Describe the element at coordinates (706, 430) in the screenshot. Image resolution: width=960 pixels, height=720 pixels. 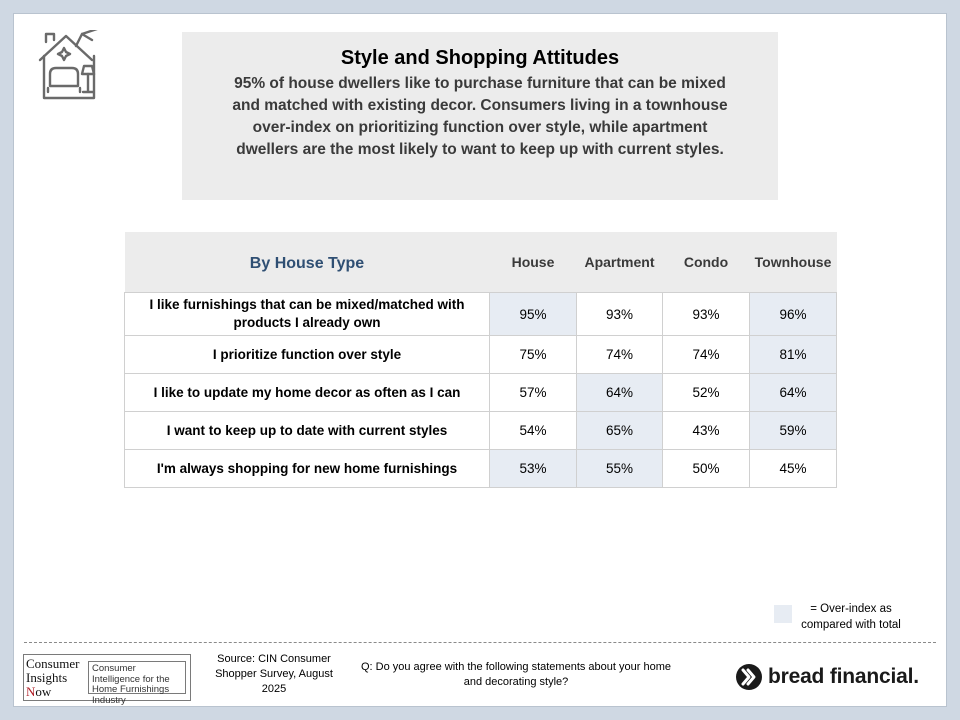
I see `value-cell: 43%` at that location.